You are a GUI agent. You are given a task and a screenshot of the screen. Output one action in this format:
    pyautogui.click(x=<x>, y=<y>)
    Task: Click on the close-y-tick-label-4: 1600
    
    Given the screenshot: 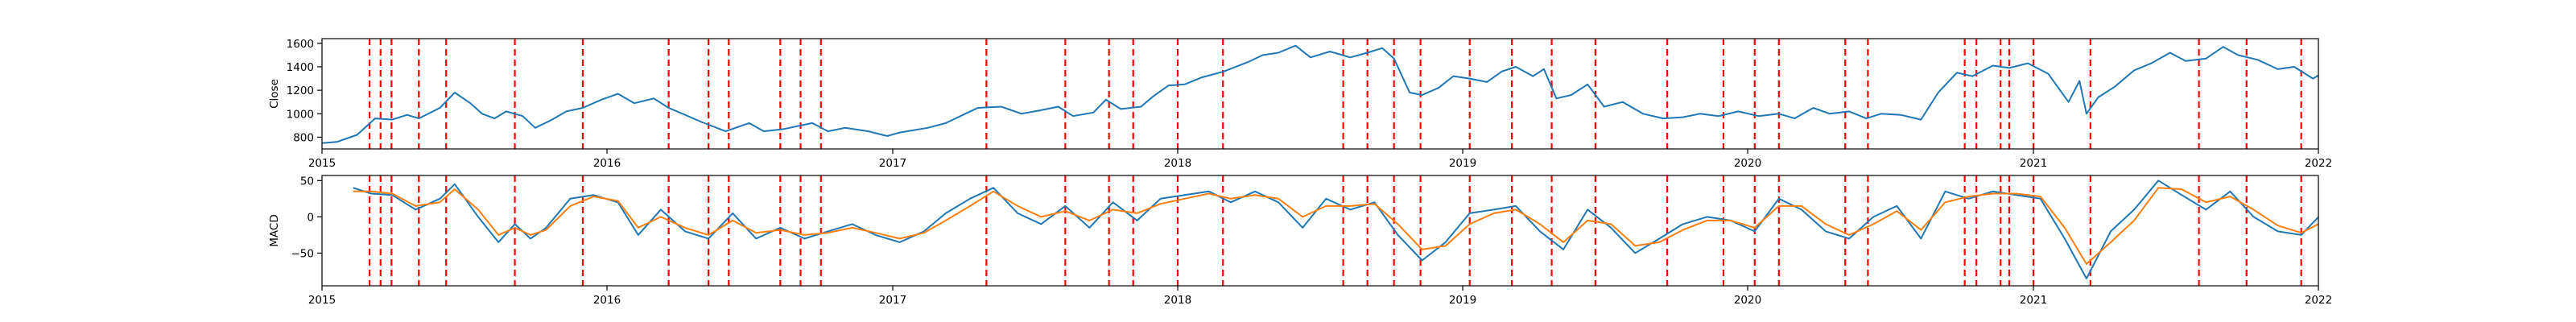 What is the action you would take?
    pyautogui.click(x=300, y=44)
    